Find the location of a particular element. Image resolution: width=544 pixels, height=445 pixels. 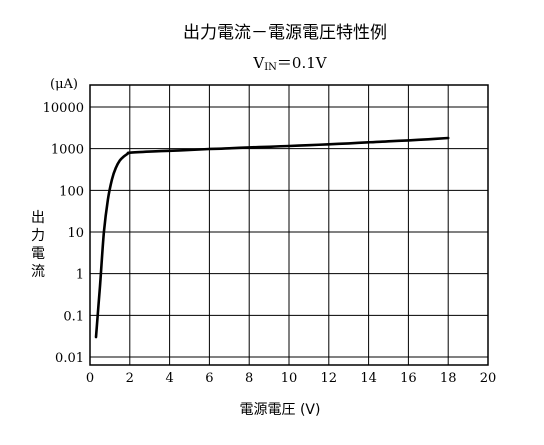

x-tick-label: 2 is located at coordinates (130, 378).